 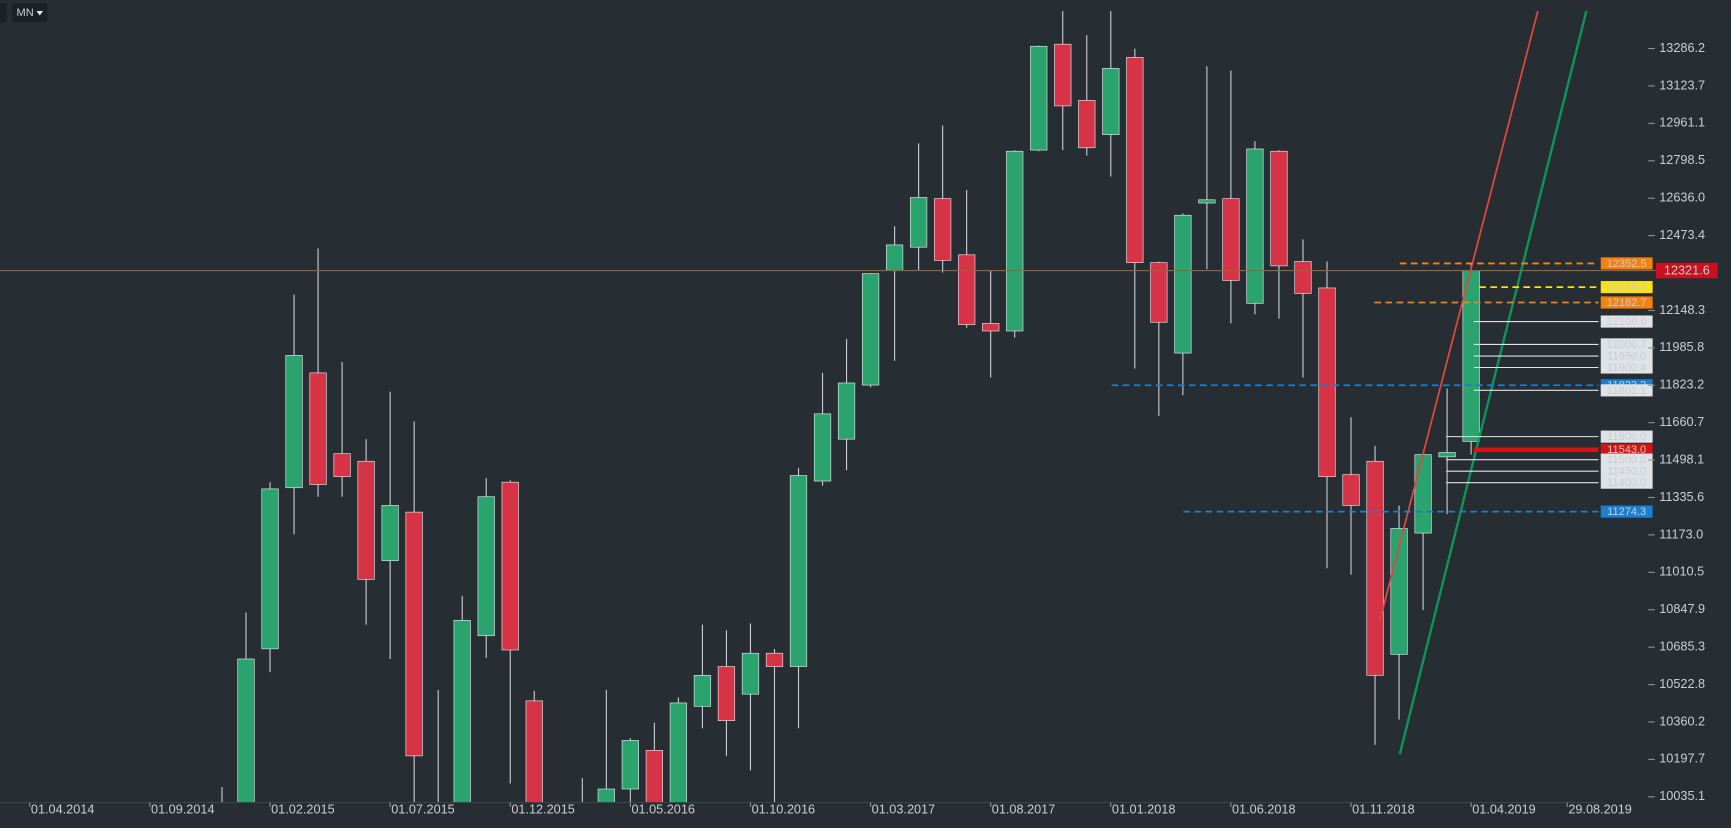 I want to click on y-tick-label: 12798.5, so click(x=1682, y=160).